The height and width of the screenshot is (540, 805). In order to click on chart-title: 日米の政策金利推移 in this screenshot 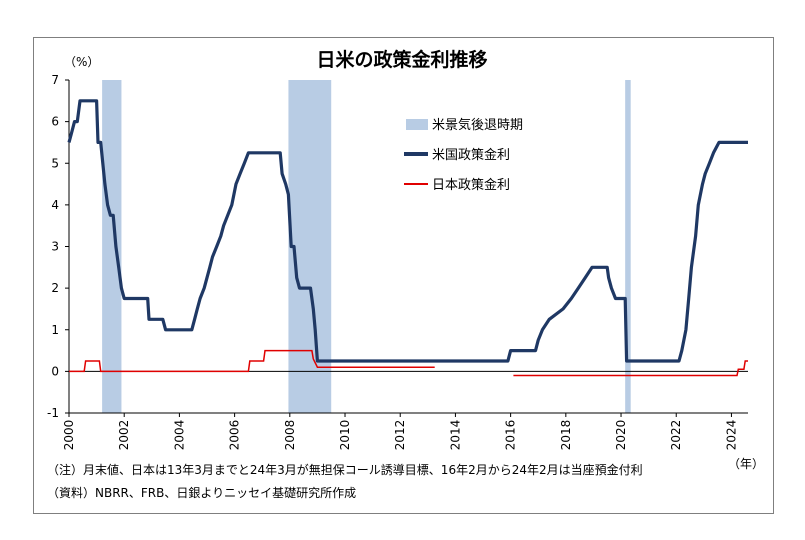, I will do `click(401, 59)`.